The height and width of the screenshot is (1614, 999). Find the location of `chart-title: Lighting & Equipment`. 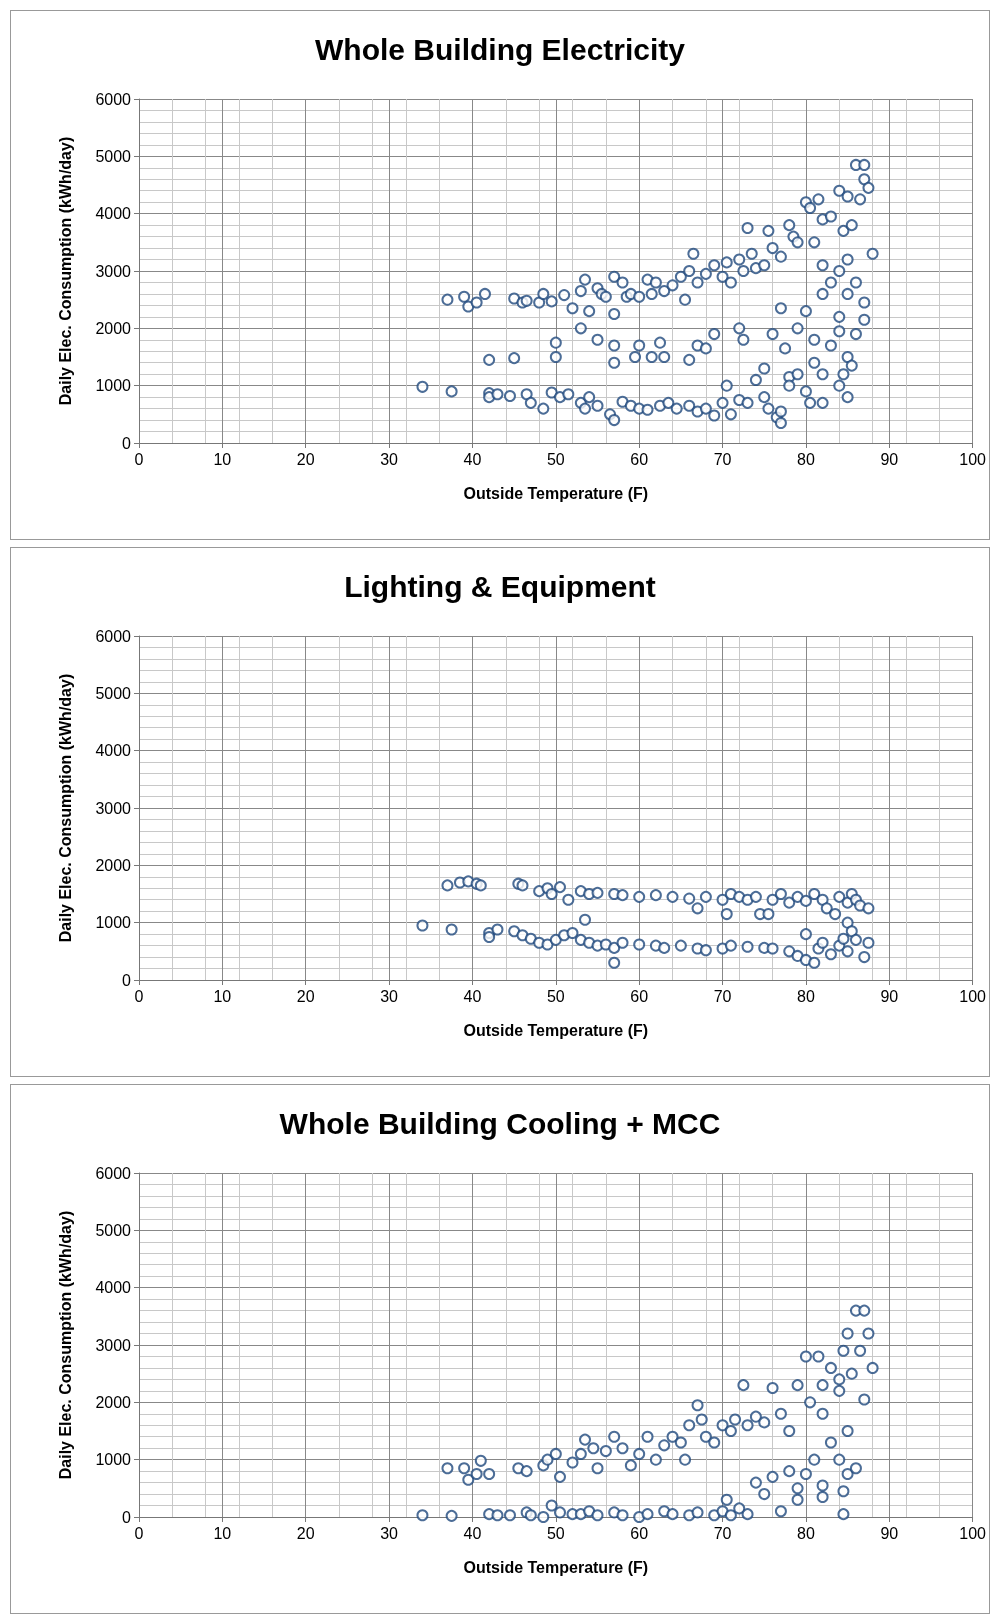

chart-title: Lighting & Equipment is located at coordinates (500, 586).